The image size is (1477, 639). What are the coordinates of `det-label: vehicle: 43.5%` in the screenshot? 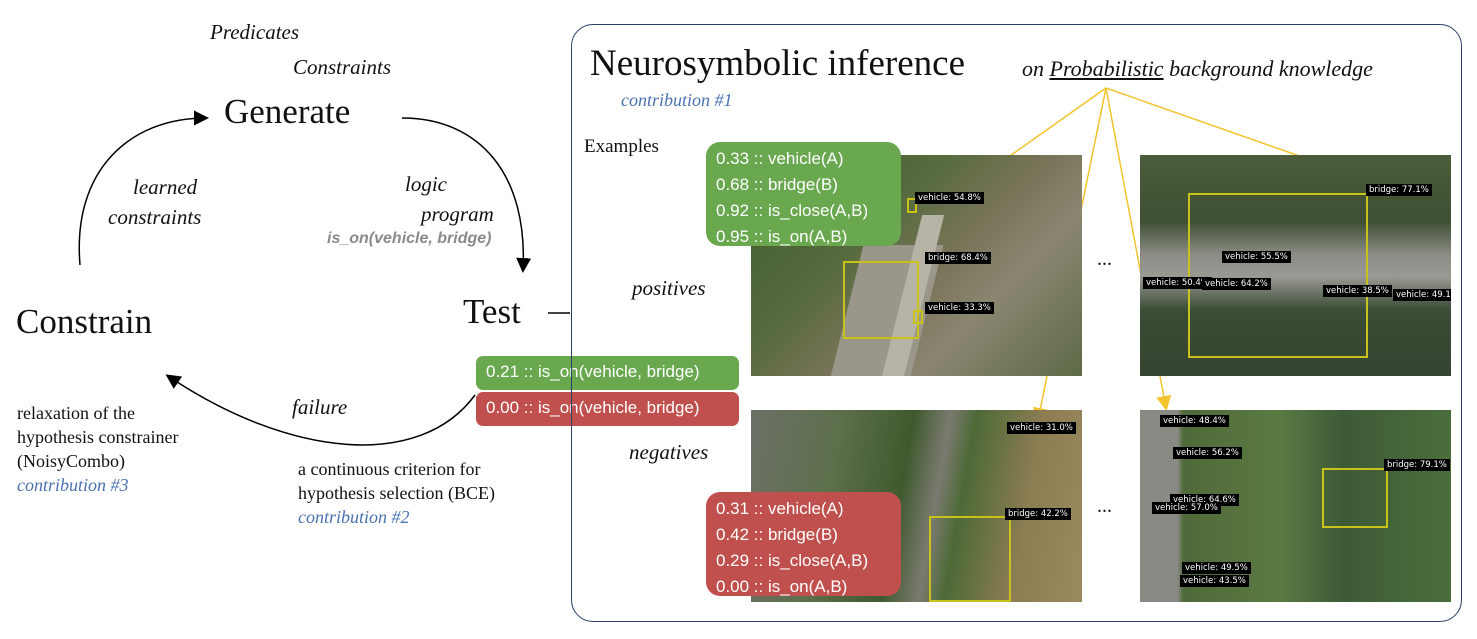 It's located at (1214, 581).